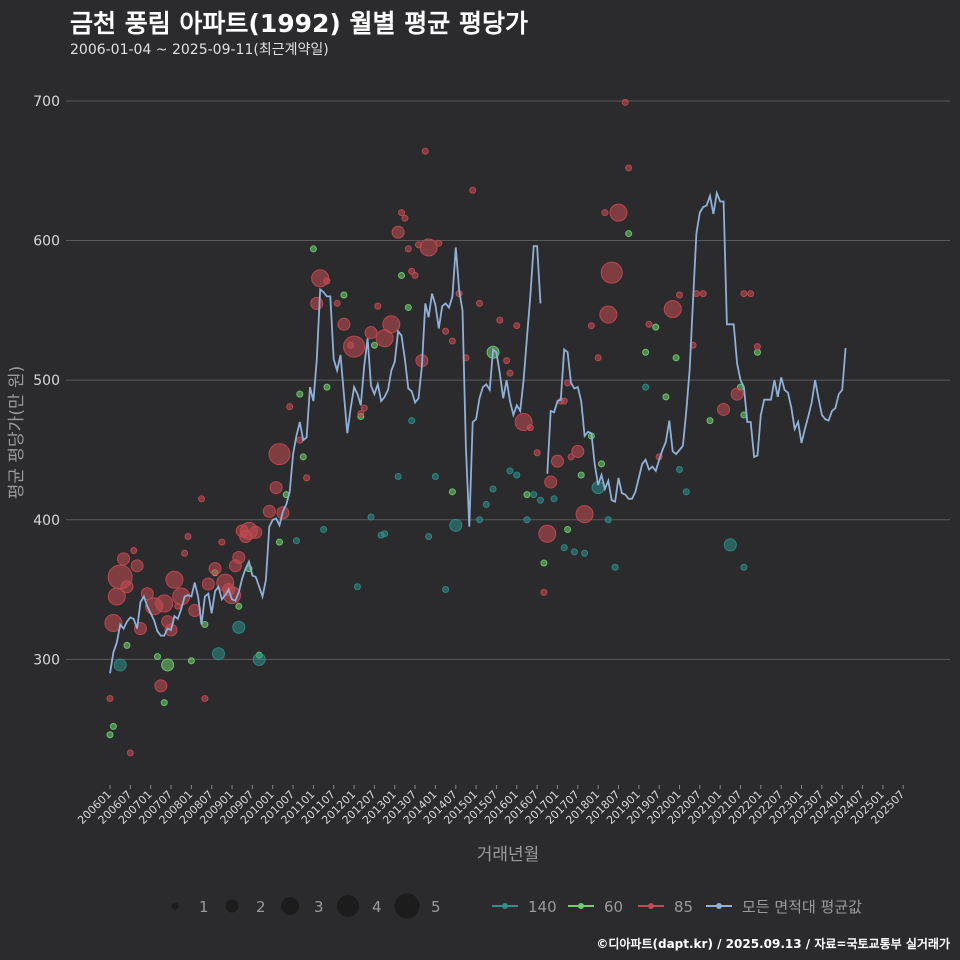 The image size is (960, 960). What do you see at coordinates (319, 907) in the screenshot?
I see `size-legend-label: 3` at bounding box center [319, 907].